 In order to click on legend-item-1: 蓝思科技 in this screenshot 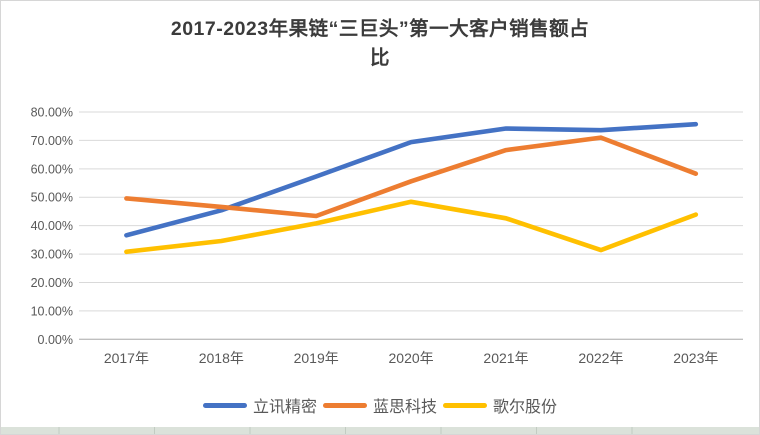, I will do `click(379, 405)`.